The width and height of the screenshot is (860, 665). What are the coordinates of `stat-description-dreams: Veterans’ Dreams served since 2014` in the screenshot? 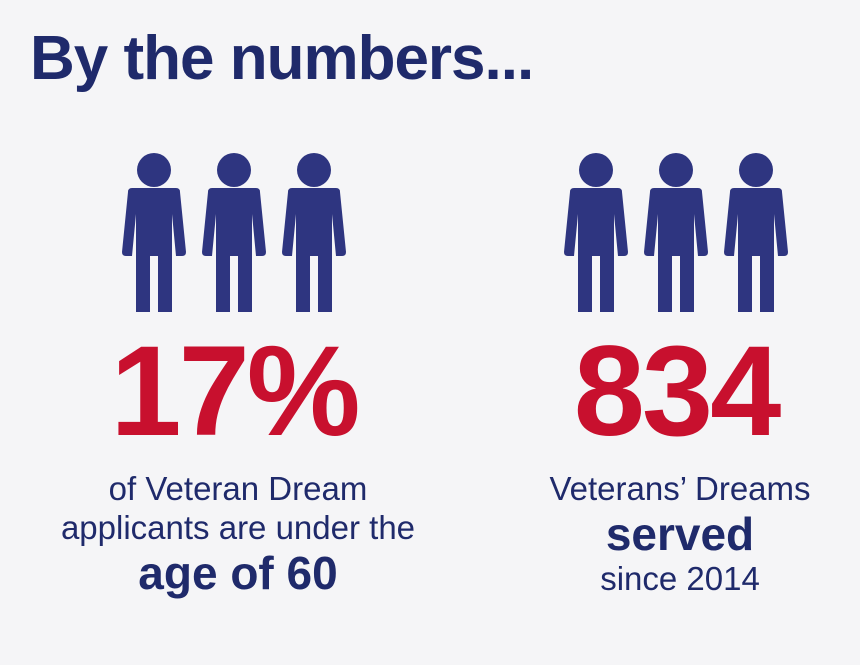 It's located at (660, 534).